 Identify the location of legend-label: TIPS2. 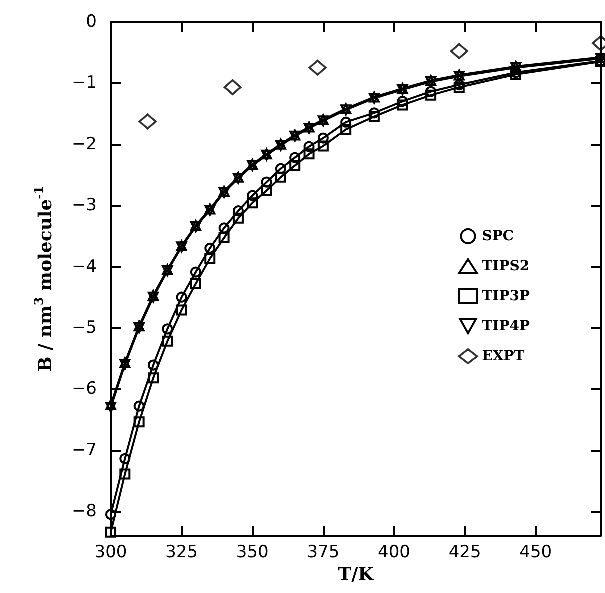
(506, 266).